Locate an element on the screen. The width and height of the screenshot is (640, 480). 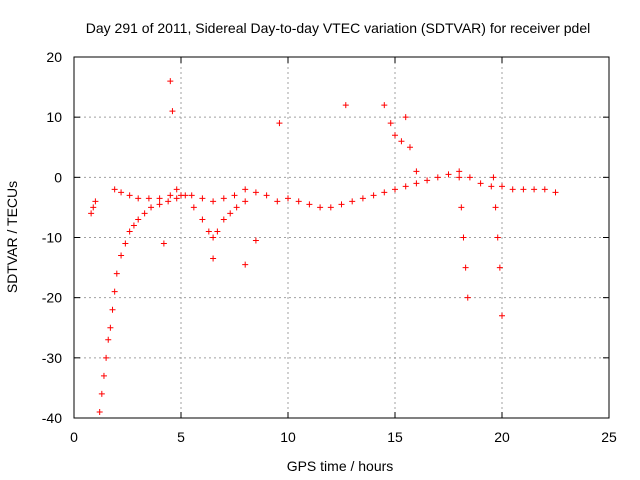
series-short-pre-trace is located at coordinates (93, 207).